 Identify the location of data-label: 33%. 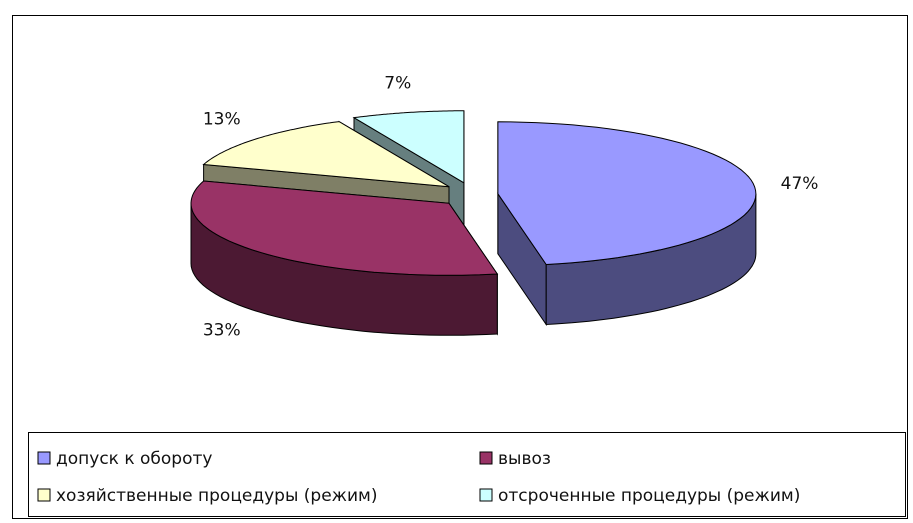
(222, 331).